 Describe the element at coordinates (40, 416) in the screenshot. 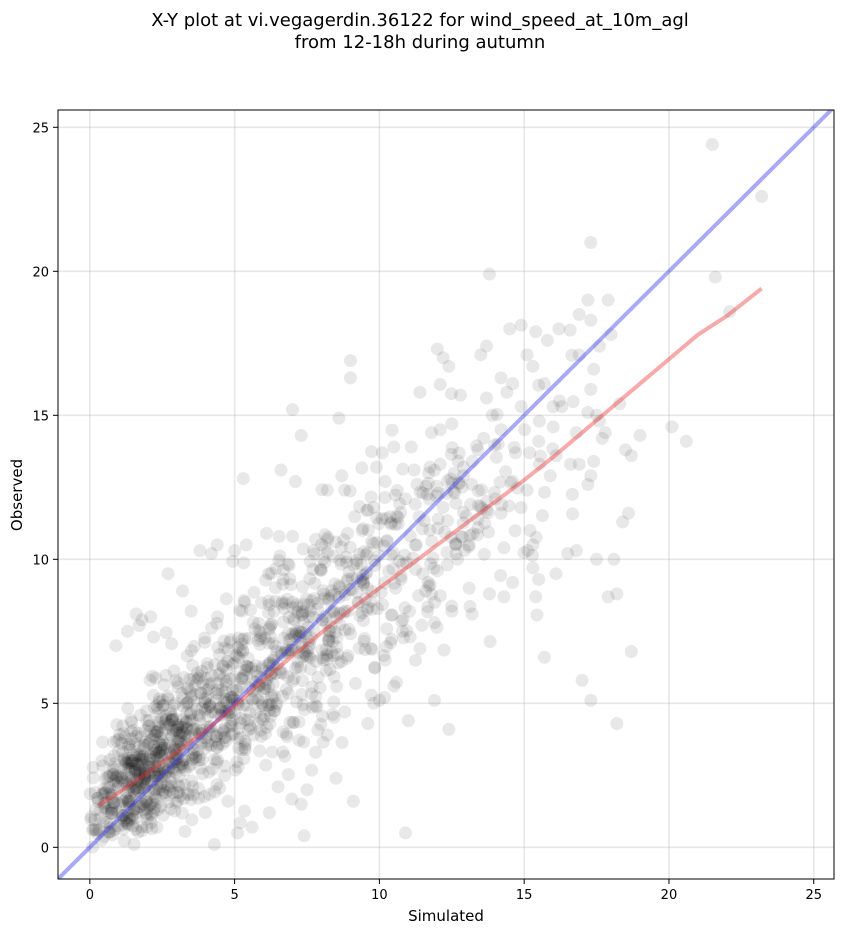

I see `y-tick-label: 15` at that location.